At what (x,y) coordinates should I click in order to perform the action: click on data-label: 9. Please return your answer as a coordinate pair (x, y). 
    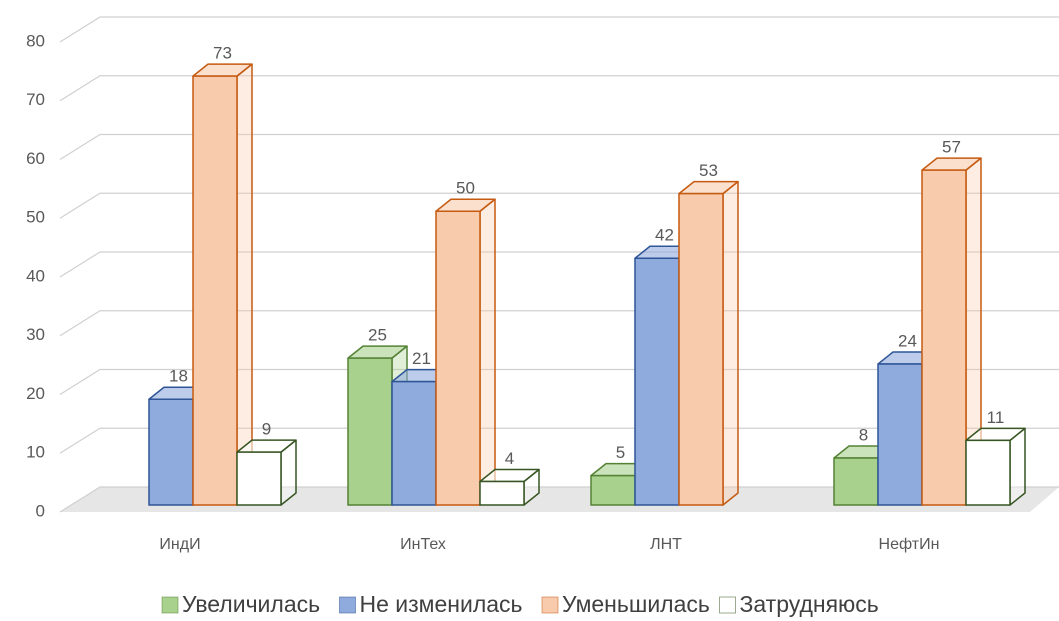
    Looking at the image, I should click on (266, 429).